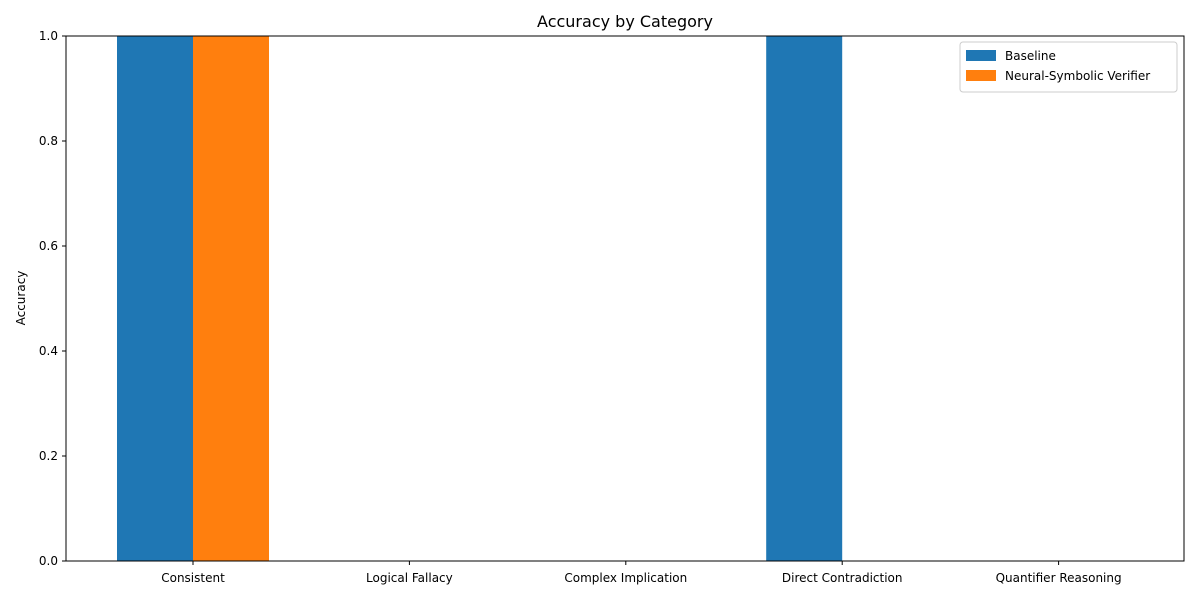 This screenshot has width=1200, height=600. What do you see at coordinates (48, 246) in the screenshot?
I see `y-tick-label: 0.6` at bounding box center [48, 246].